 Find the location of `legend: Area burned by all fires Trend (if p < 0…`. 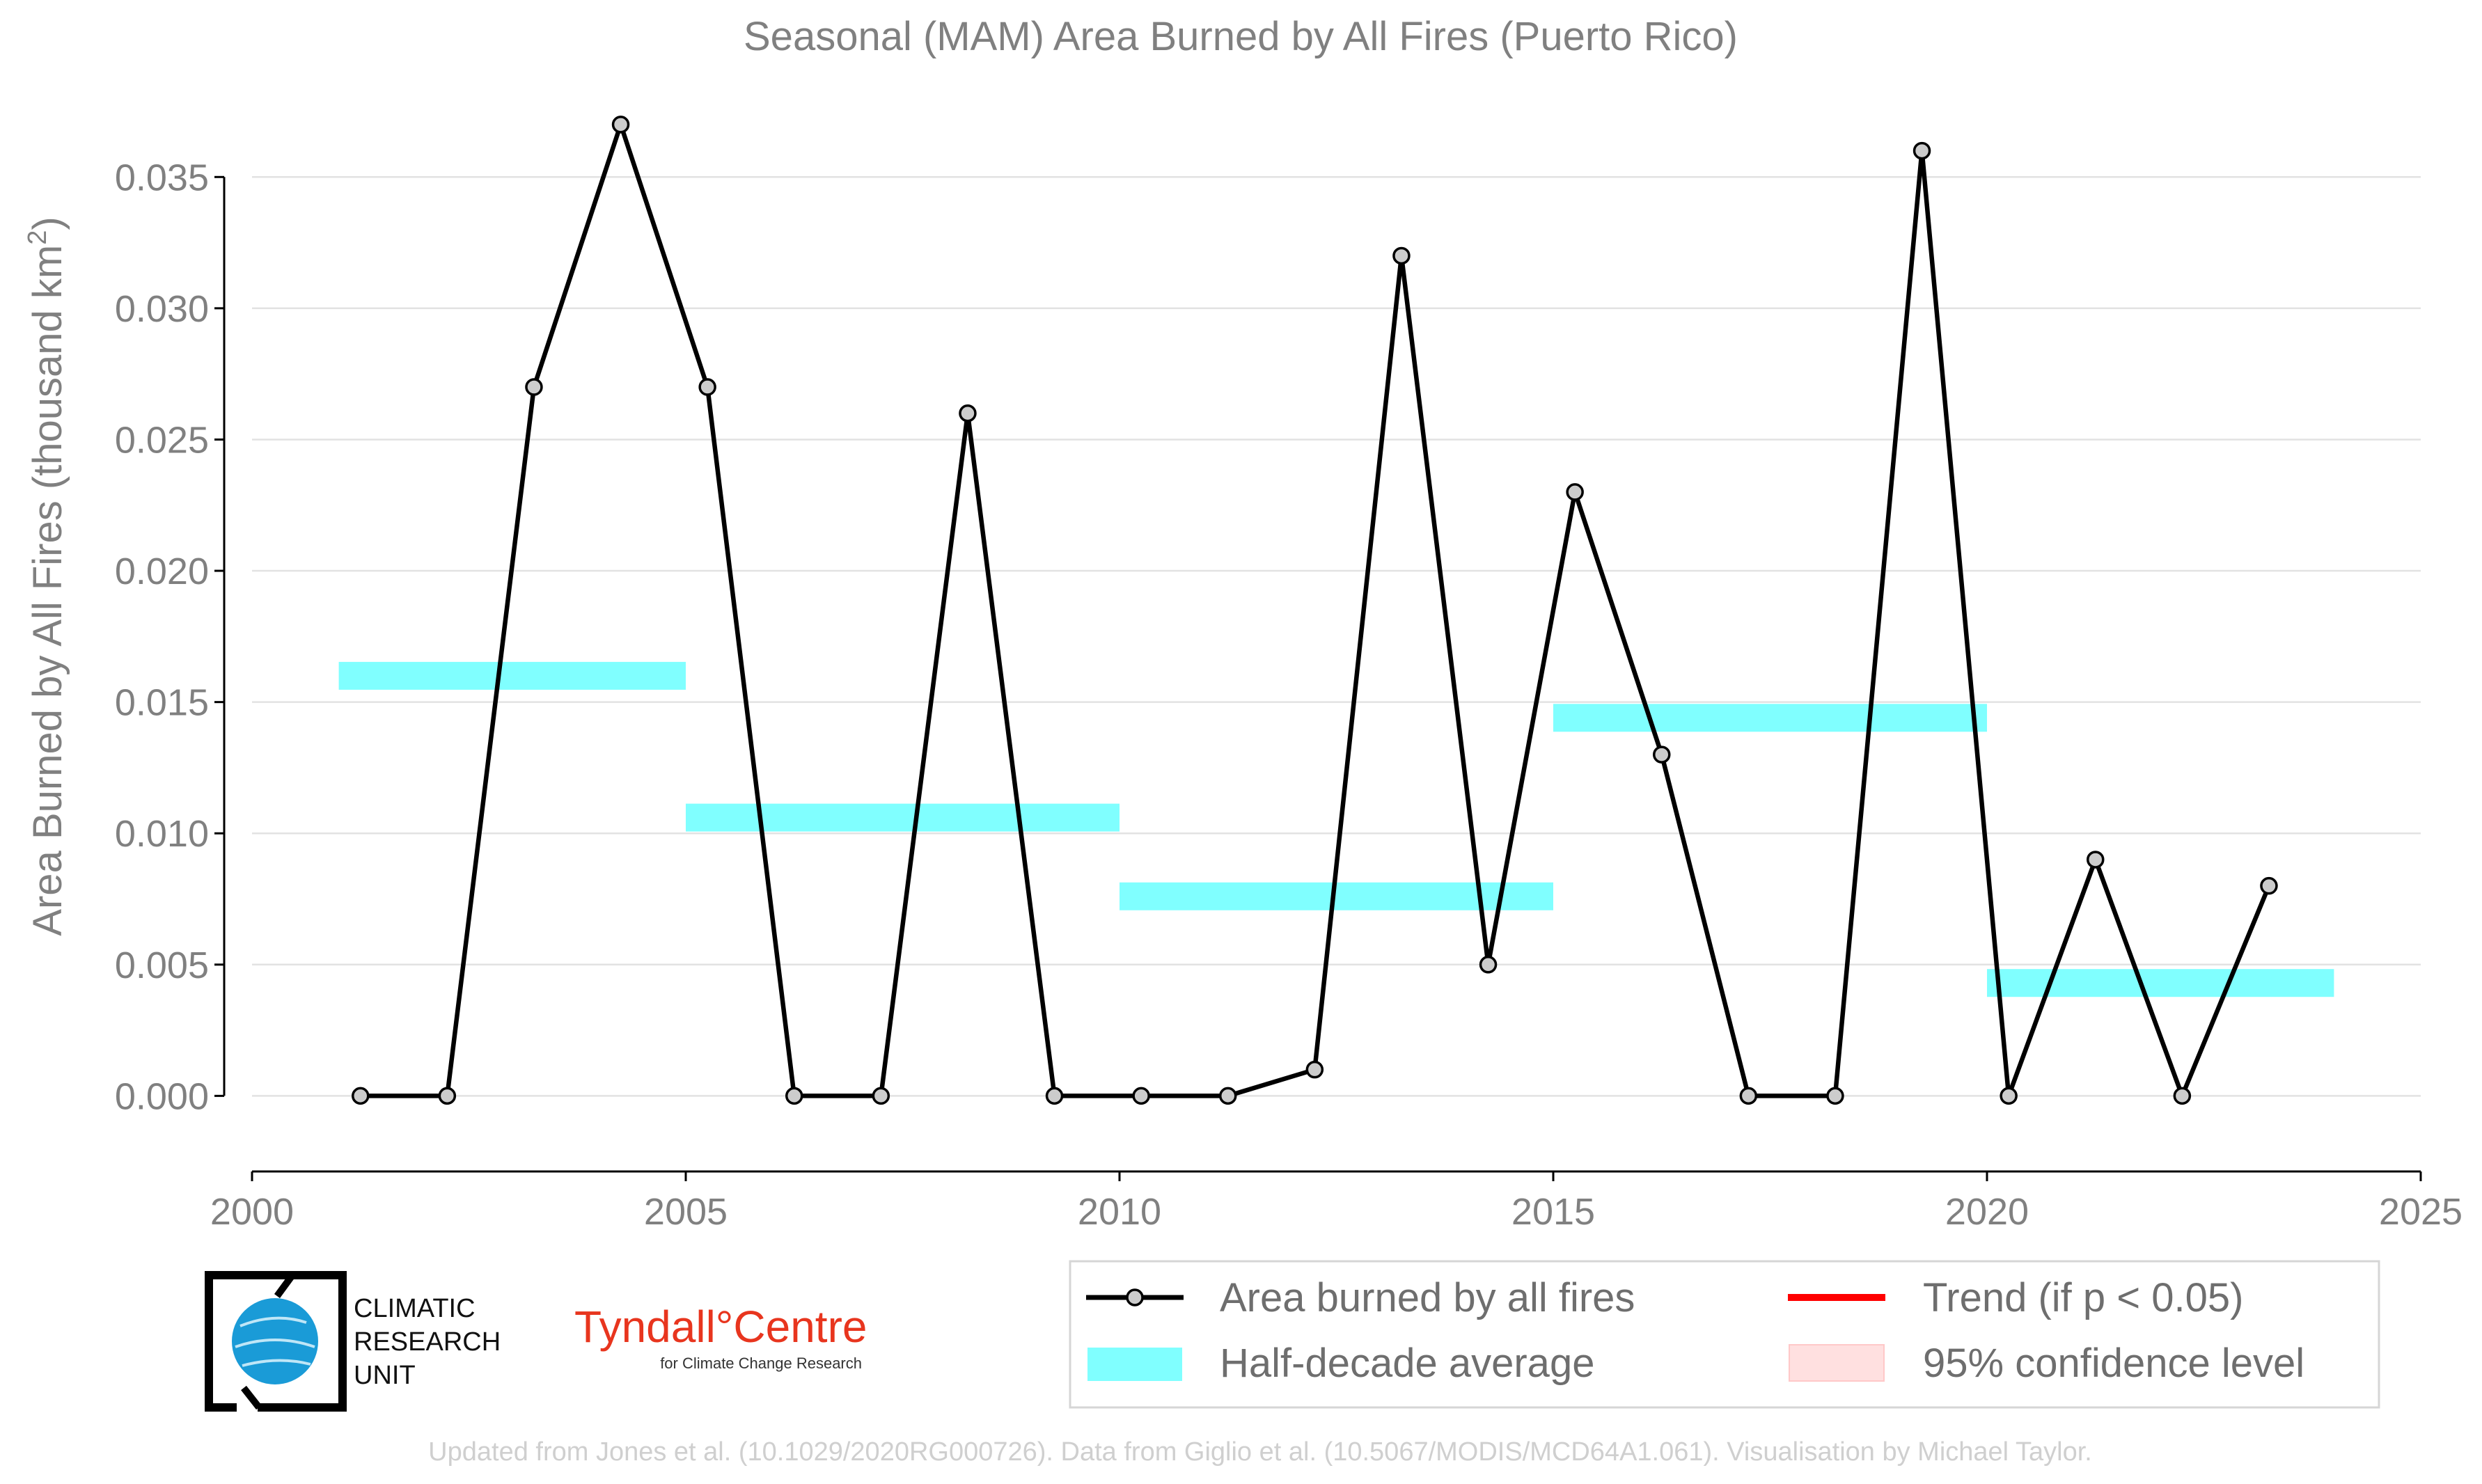

legend: Area burned by all fires Trend (if p < 0… is located at coordinates (1724, 1334).